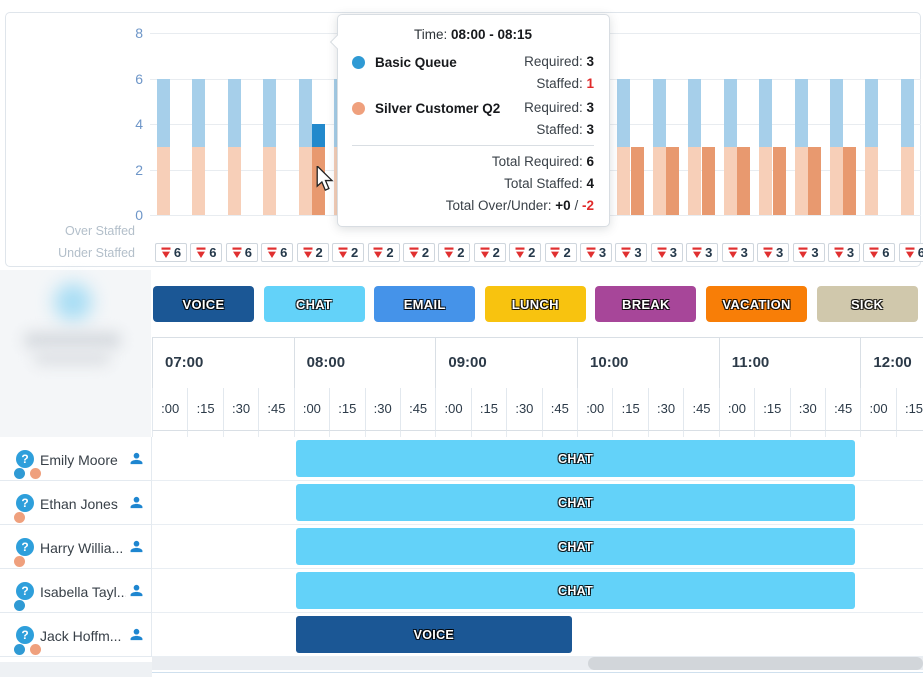  What do you see at coordinates (203, 304) in the screenshot?
I see `legend-button-voice: VOICE` at bounding box center [203, 304].